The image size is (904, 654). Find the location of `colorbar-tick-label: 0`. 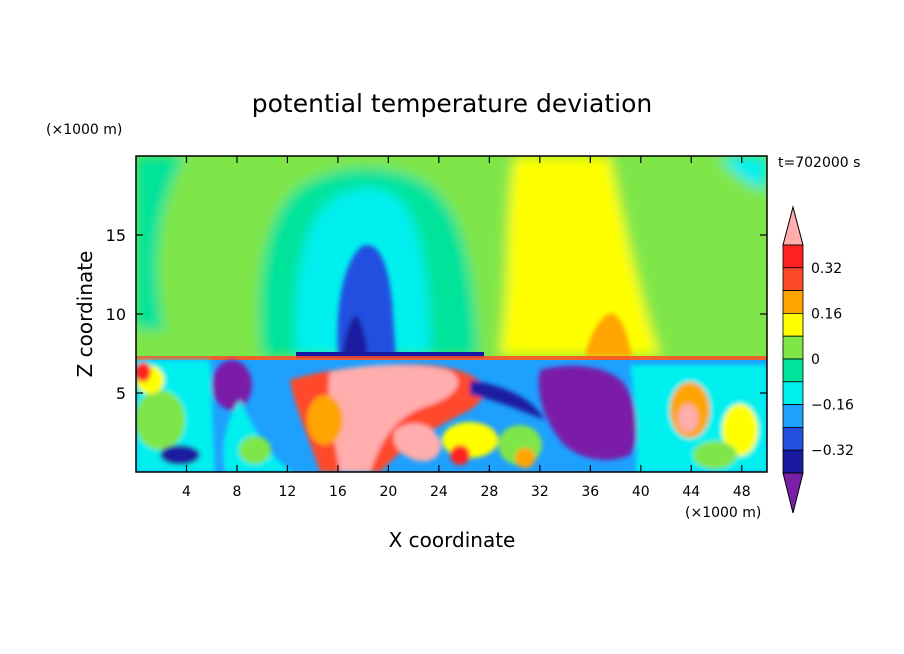

colorbar-tick-label: 0 is located at coordinates (815, 360).